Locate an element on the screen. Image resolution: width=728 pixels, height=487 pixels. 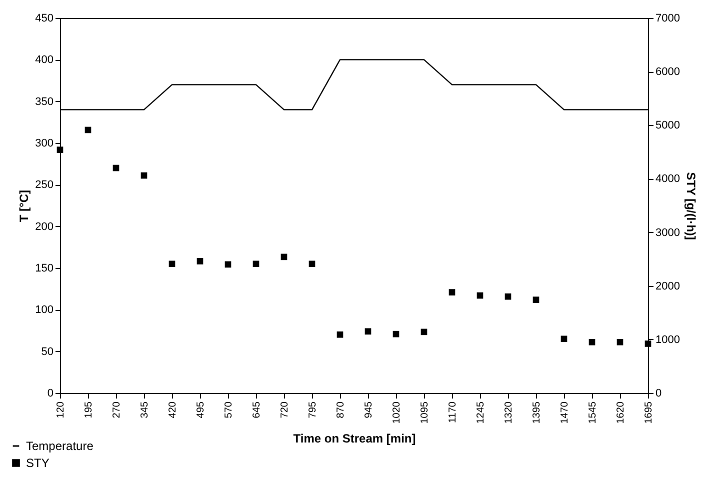
x-tick-label: 1320 is located at coordinates (509, 412).